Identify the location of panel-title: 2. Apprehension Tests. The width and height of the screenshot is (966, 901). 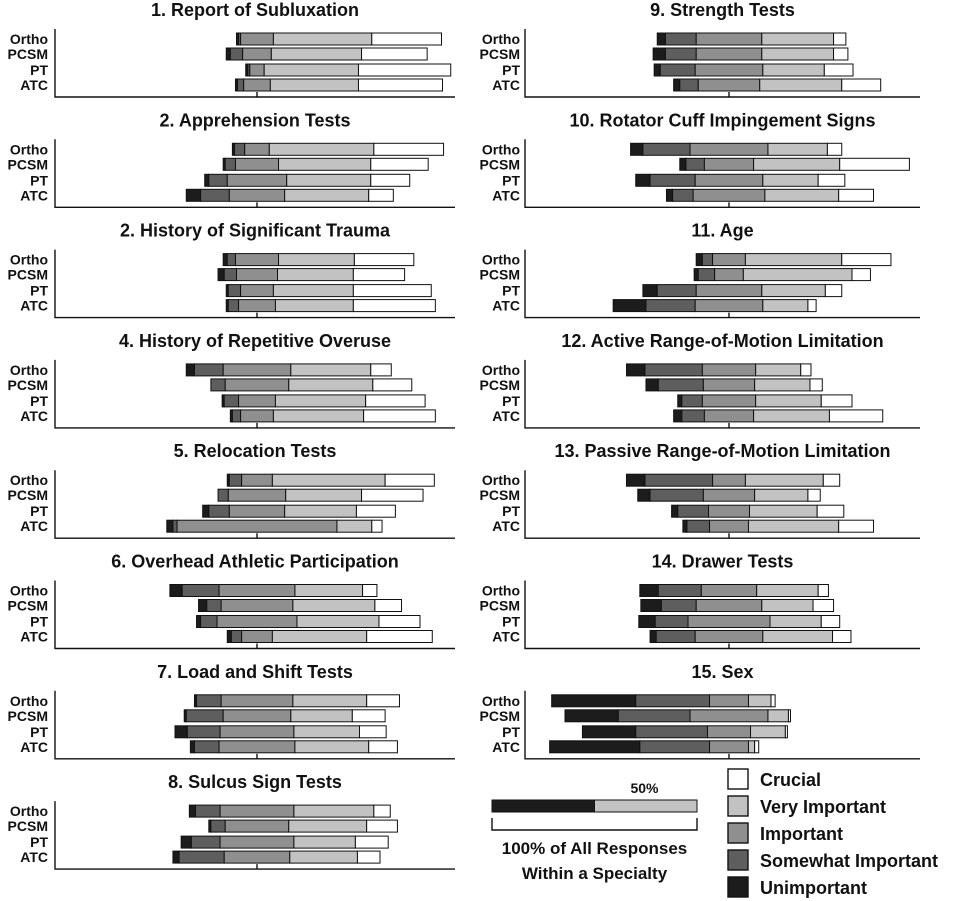
(254, 120).